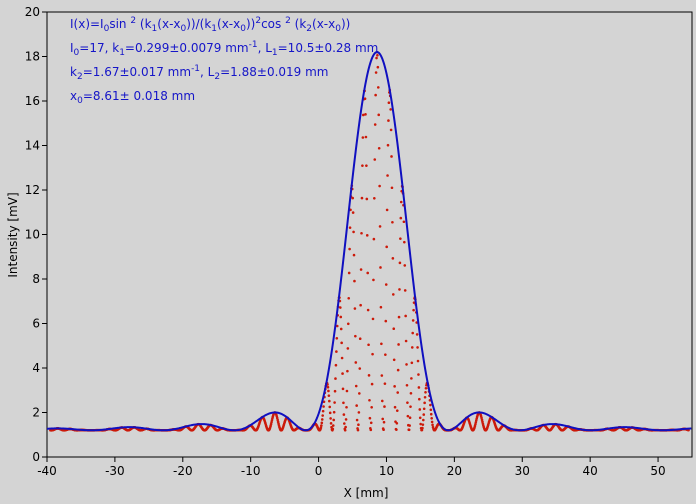 This screenshot has height=504, width=696. What do you see at coordinates (32, 190) in the screenshot?
I see `y-tick-label: 12` at bounding box center [32, 190].